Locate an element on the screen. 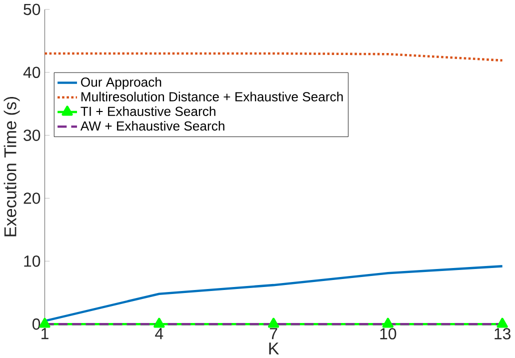  x-tick-label: 1 is located at coordinates (45, 333).